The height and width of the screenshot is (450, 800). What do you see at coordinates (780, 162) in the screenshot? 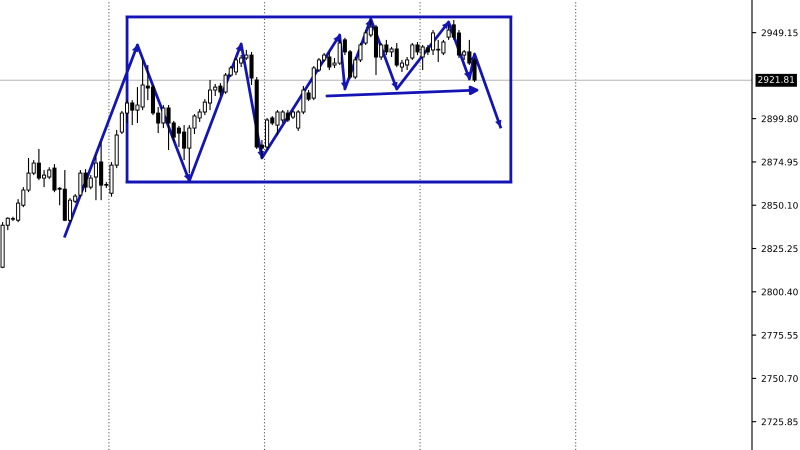
I see `y-tick-label: 2874.95` at bounding box center [780, 162].